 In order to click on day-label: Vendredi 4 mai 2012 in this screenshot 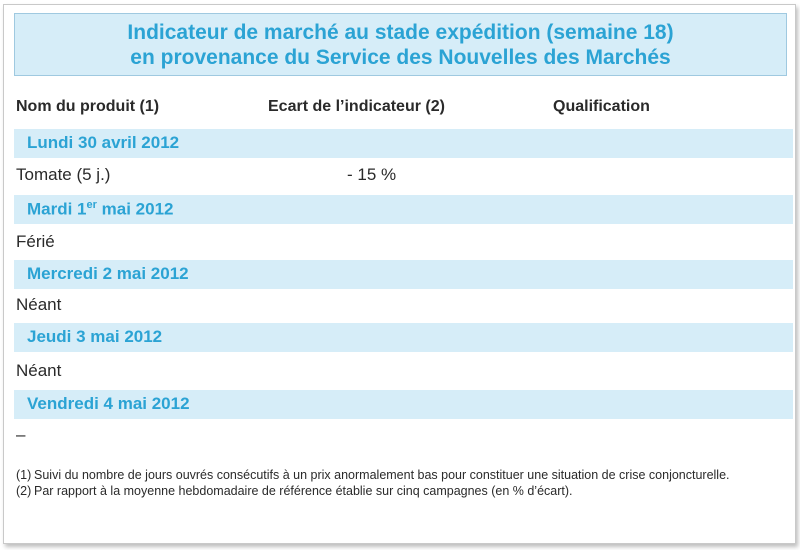, I will do `click(108, 403)`.